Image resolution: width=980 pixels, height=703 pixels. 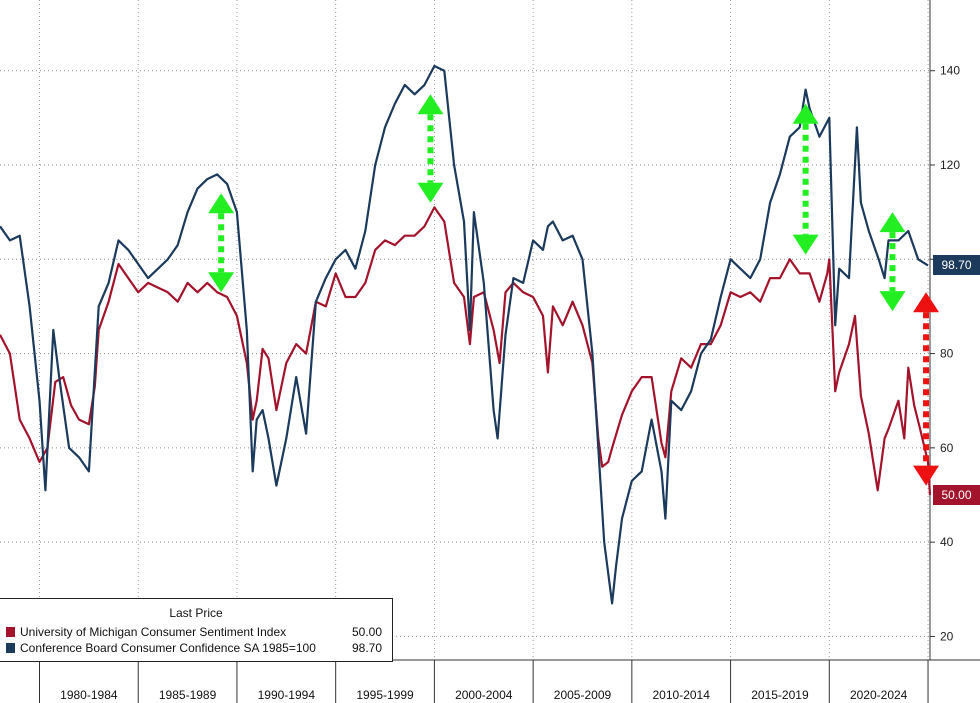 What do you see at coordinates (947, 448) in the screenshot?
I see `y-tick-label: 60` at bounding box center [947, 448].